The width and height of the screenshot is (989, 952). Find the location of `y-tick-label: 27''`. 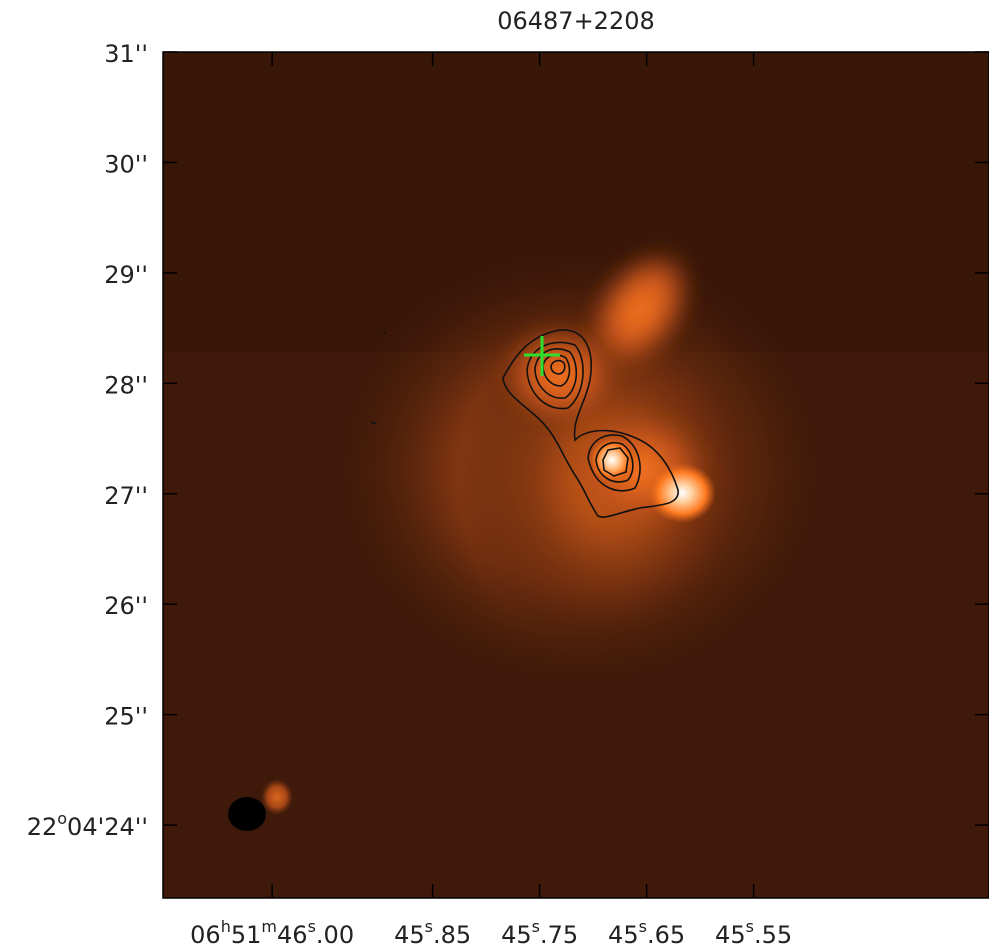

y-tick-label: 27'' is located at coordinates (126, 496).